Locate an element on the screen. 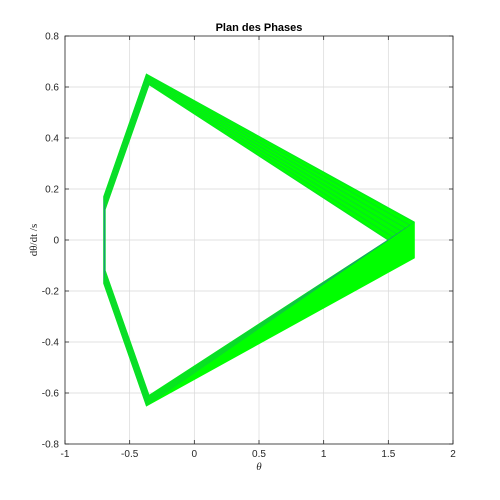 The height and width of the screenshot is (500, 500). x-tick-label: -0.5 is located at coordinates (130, 454).